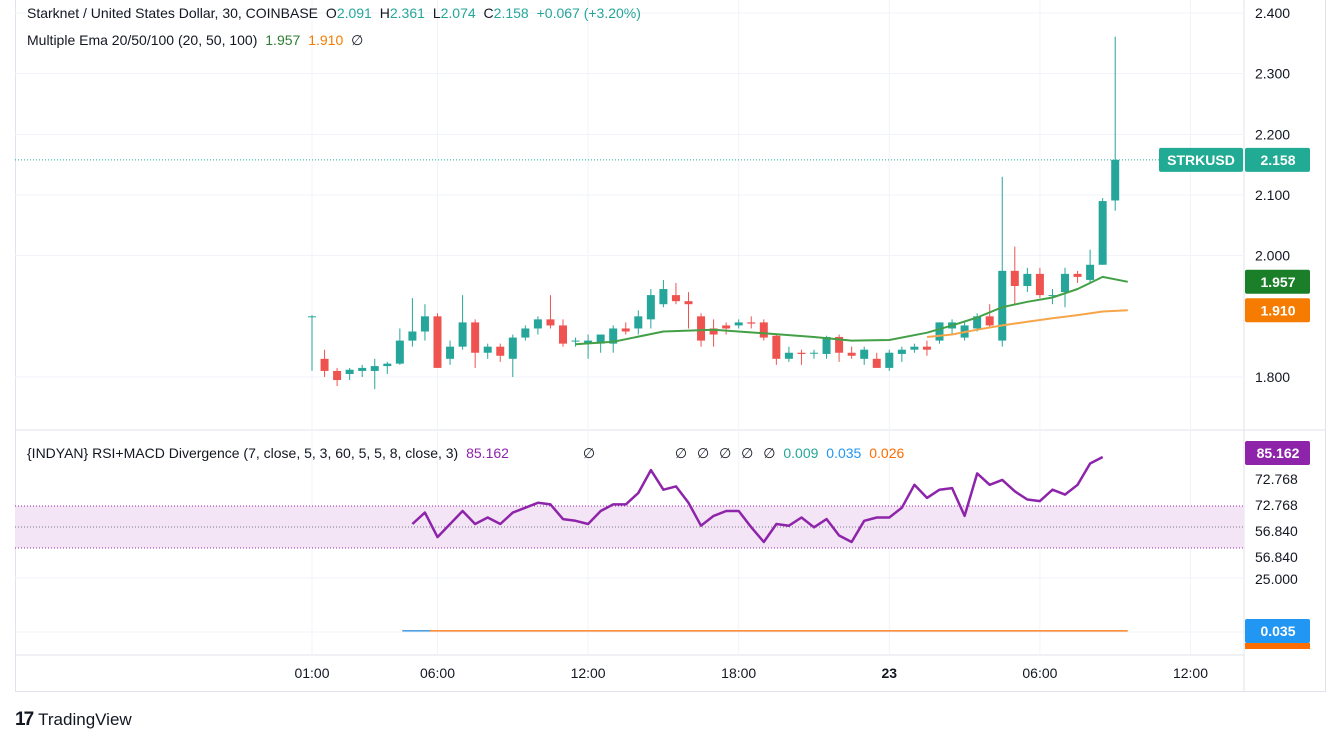 The height and width of the screenshot is (745, 1341). Describe the element at coordinates (357, 40) in the screenshot. I see `ema100-value: ∅` at that location.